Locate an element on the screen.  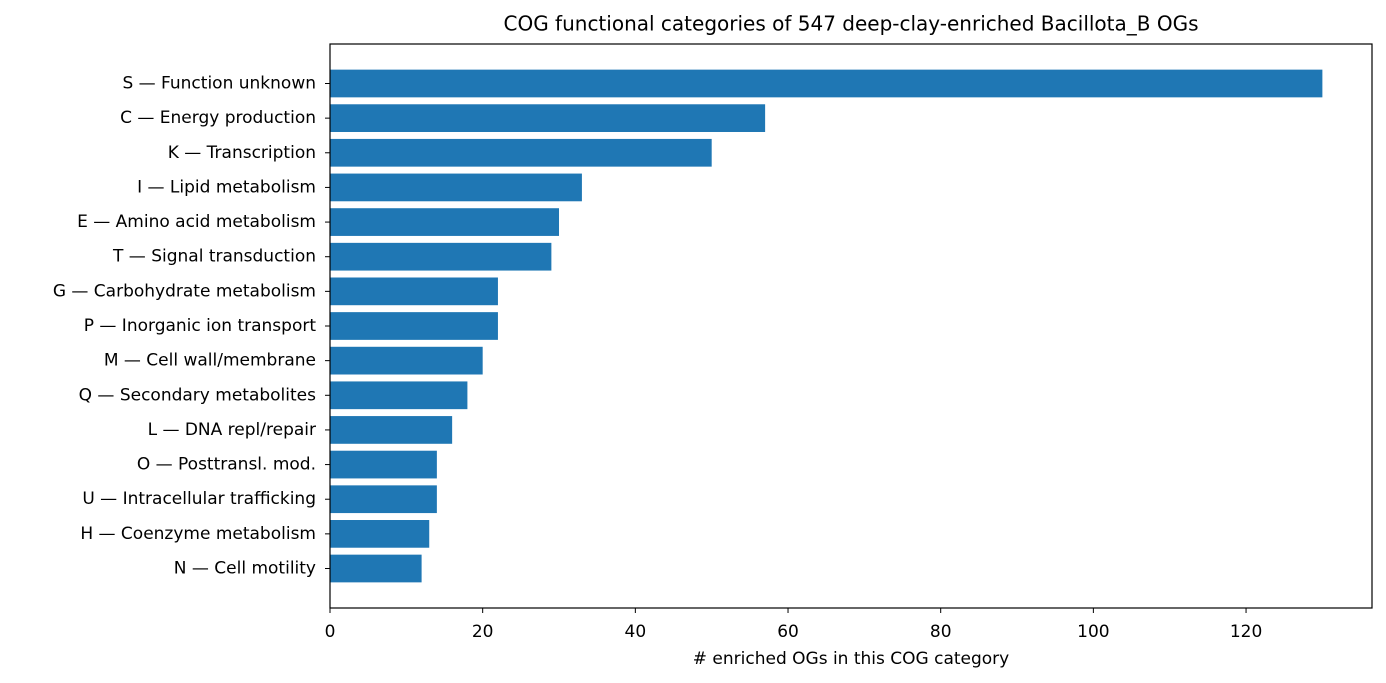
y-tick-label: H — Coenzyme metabolism is located at coordinates (198, 534).